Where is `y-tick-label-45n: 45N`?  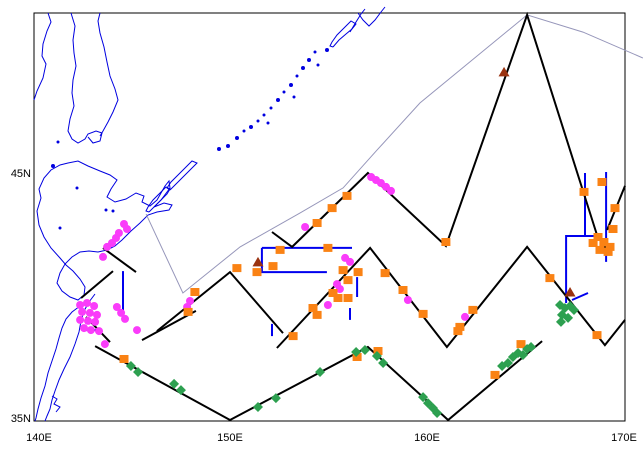
y-tick-label-45n: 45N is located at coordinates (21, 174).